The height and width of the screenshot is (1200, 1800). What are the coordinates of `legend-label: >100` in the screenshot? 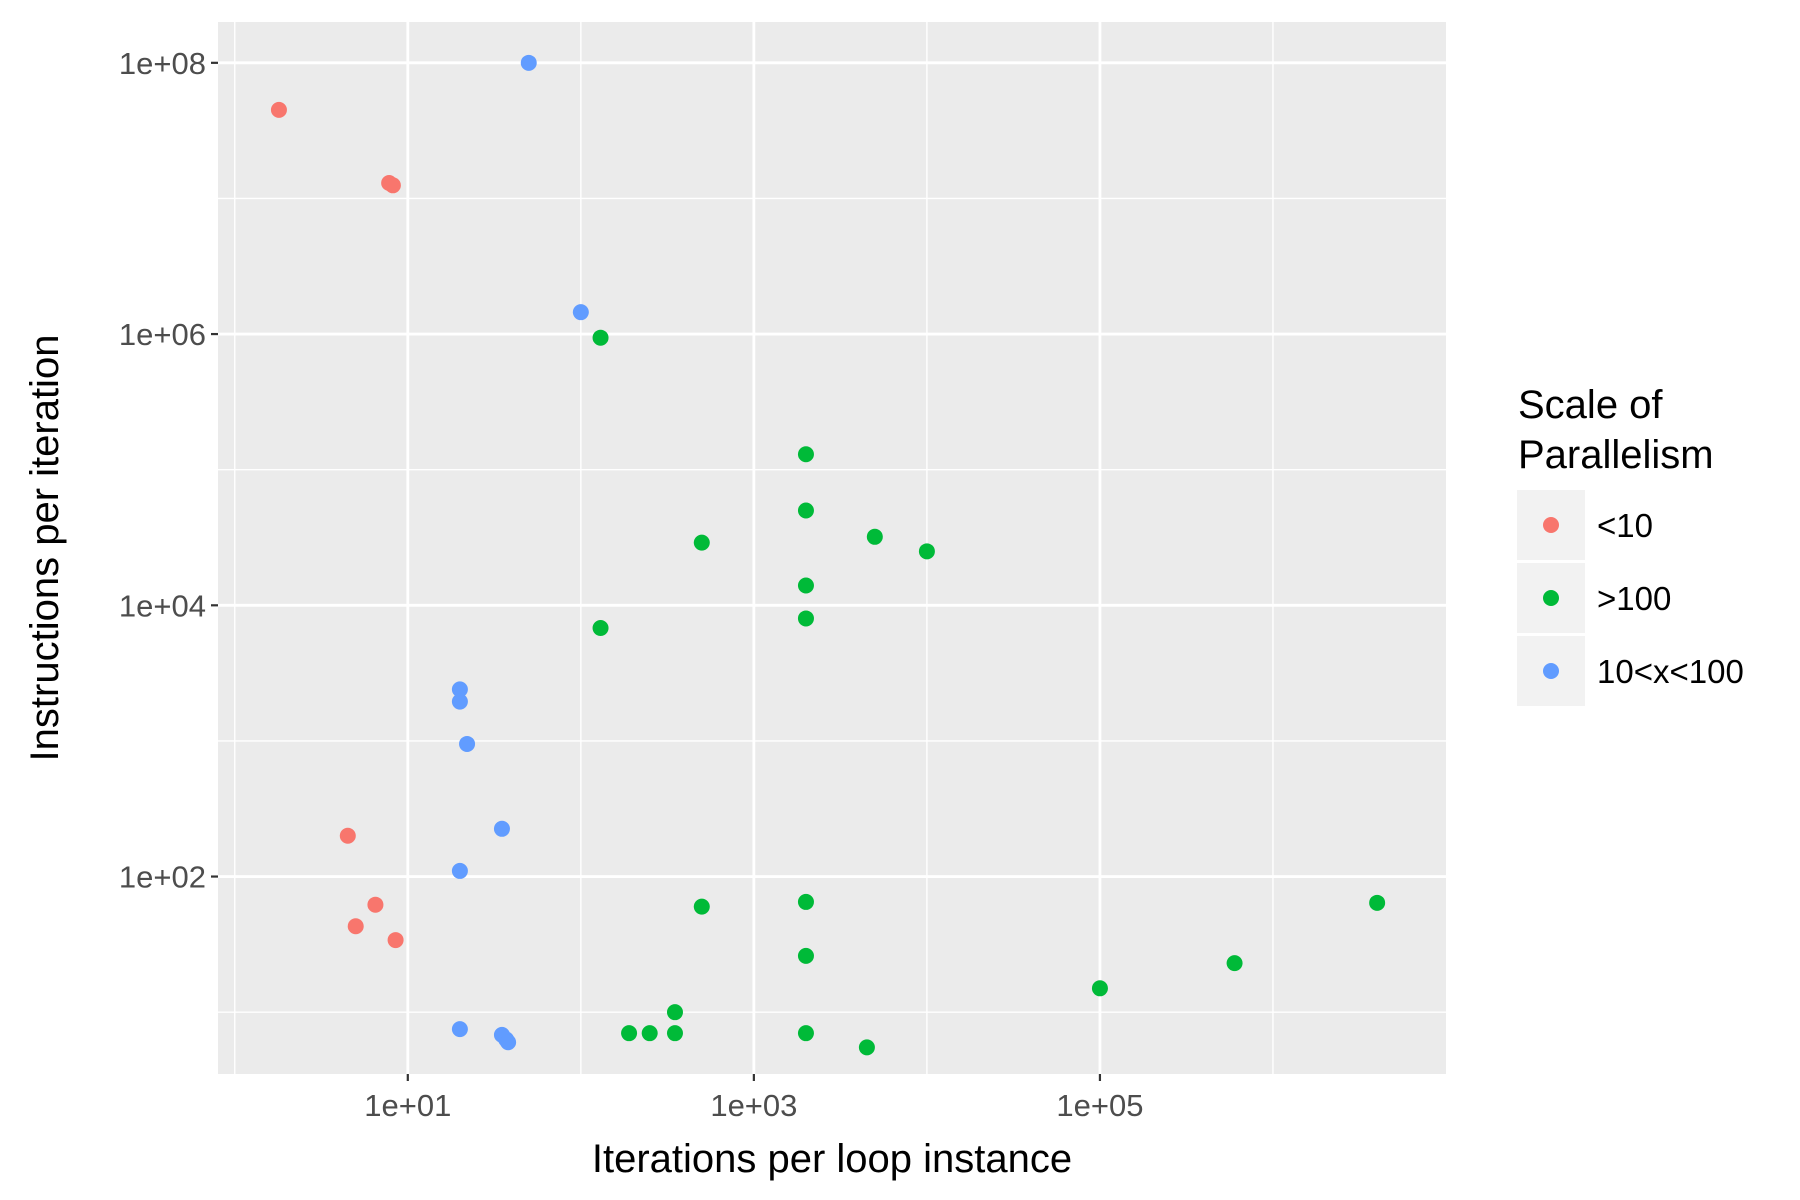 It's located at (1634, 598).